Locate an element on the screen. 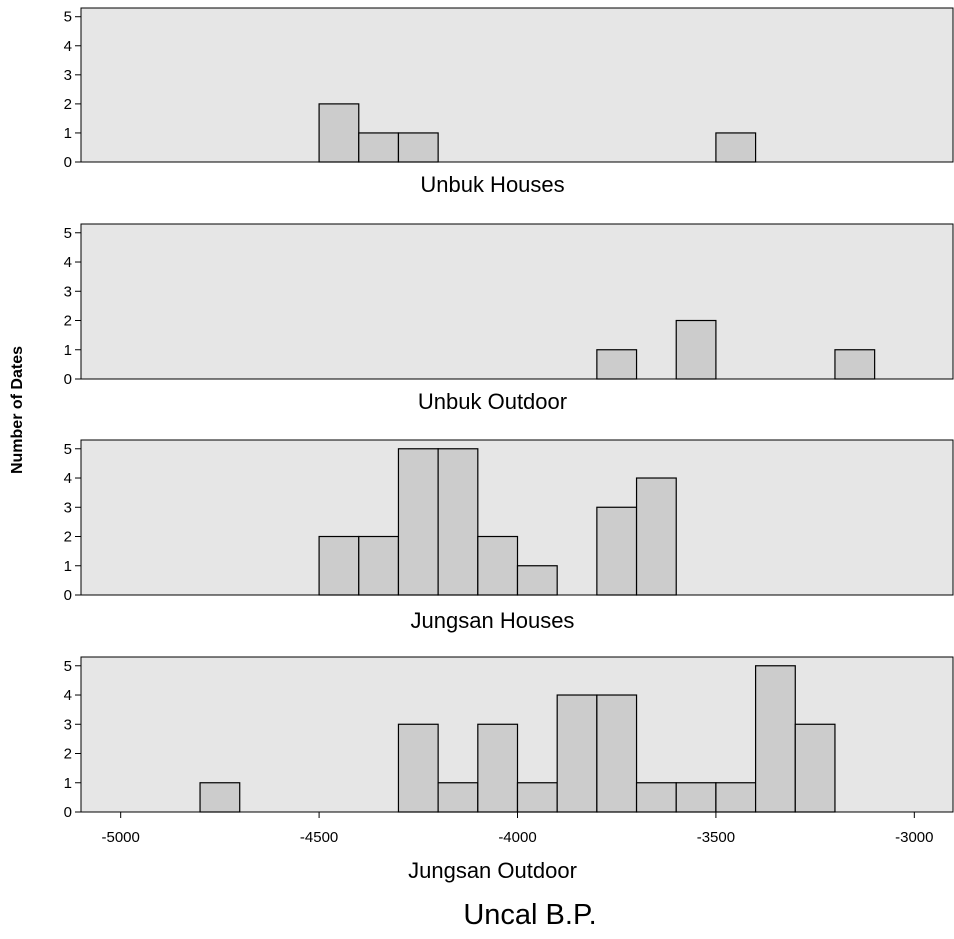 The width and height of the screenshot is (954, 939). x-tick-label: -5000 is located at coordinates (120, 837).